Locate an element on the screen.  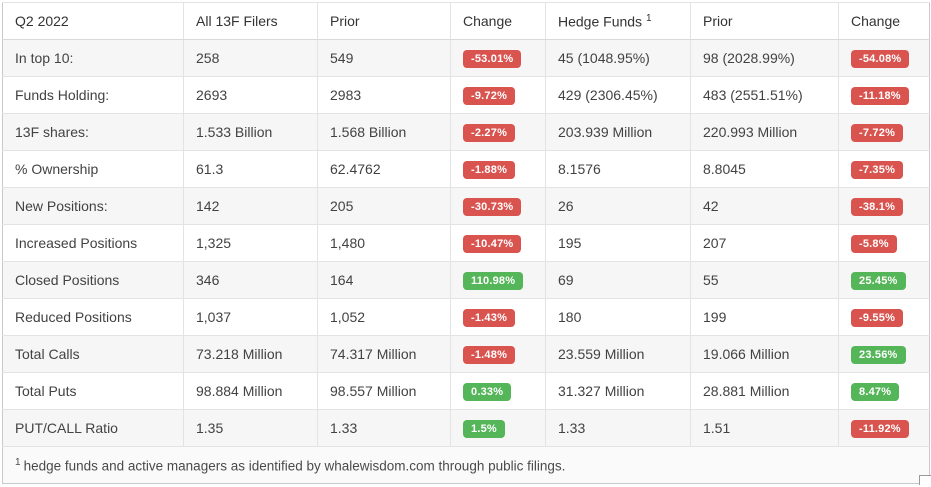
hedge-funds-prior-cell: 8.8045 is located at coordinates (764, 169).